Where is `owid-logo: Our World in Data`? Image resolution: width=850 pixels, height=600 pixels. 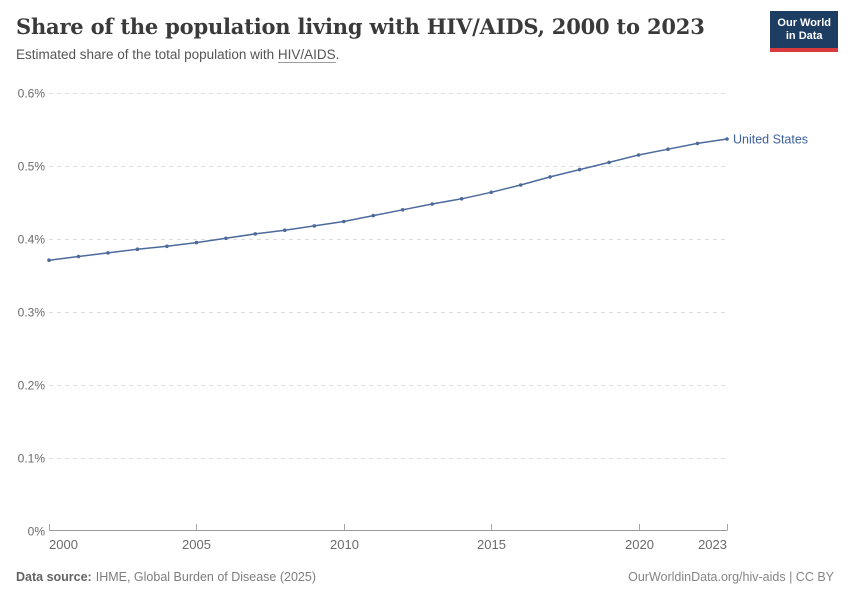 owid-logo: Our World in Data is located at coordinates (804, 31).